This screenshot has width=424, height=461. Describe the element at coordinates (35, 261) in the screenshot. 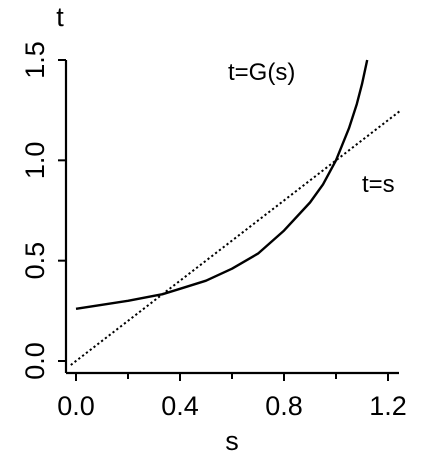

I see `y-tick-label: 0.5` at that location.